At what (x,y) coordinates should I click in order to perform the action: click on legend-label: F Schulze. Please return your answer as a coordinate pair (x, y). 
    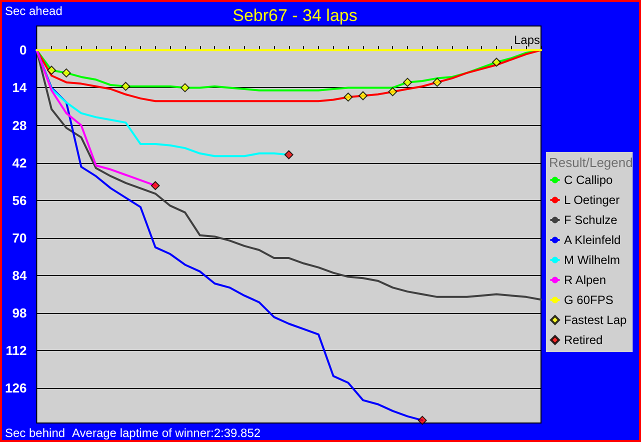
    Looking at the image, I should click on (591, 220).